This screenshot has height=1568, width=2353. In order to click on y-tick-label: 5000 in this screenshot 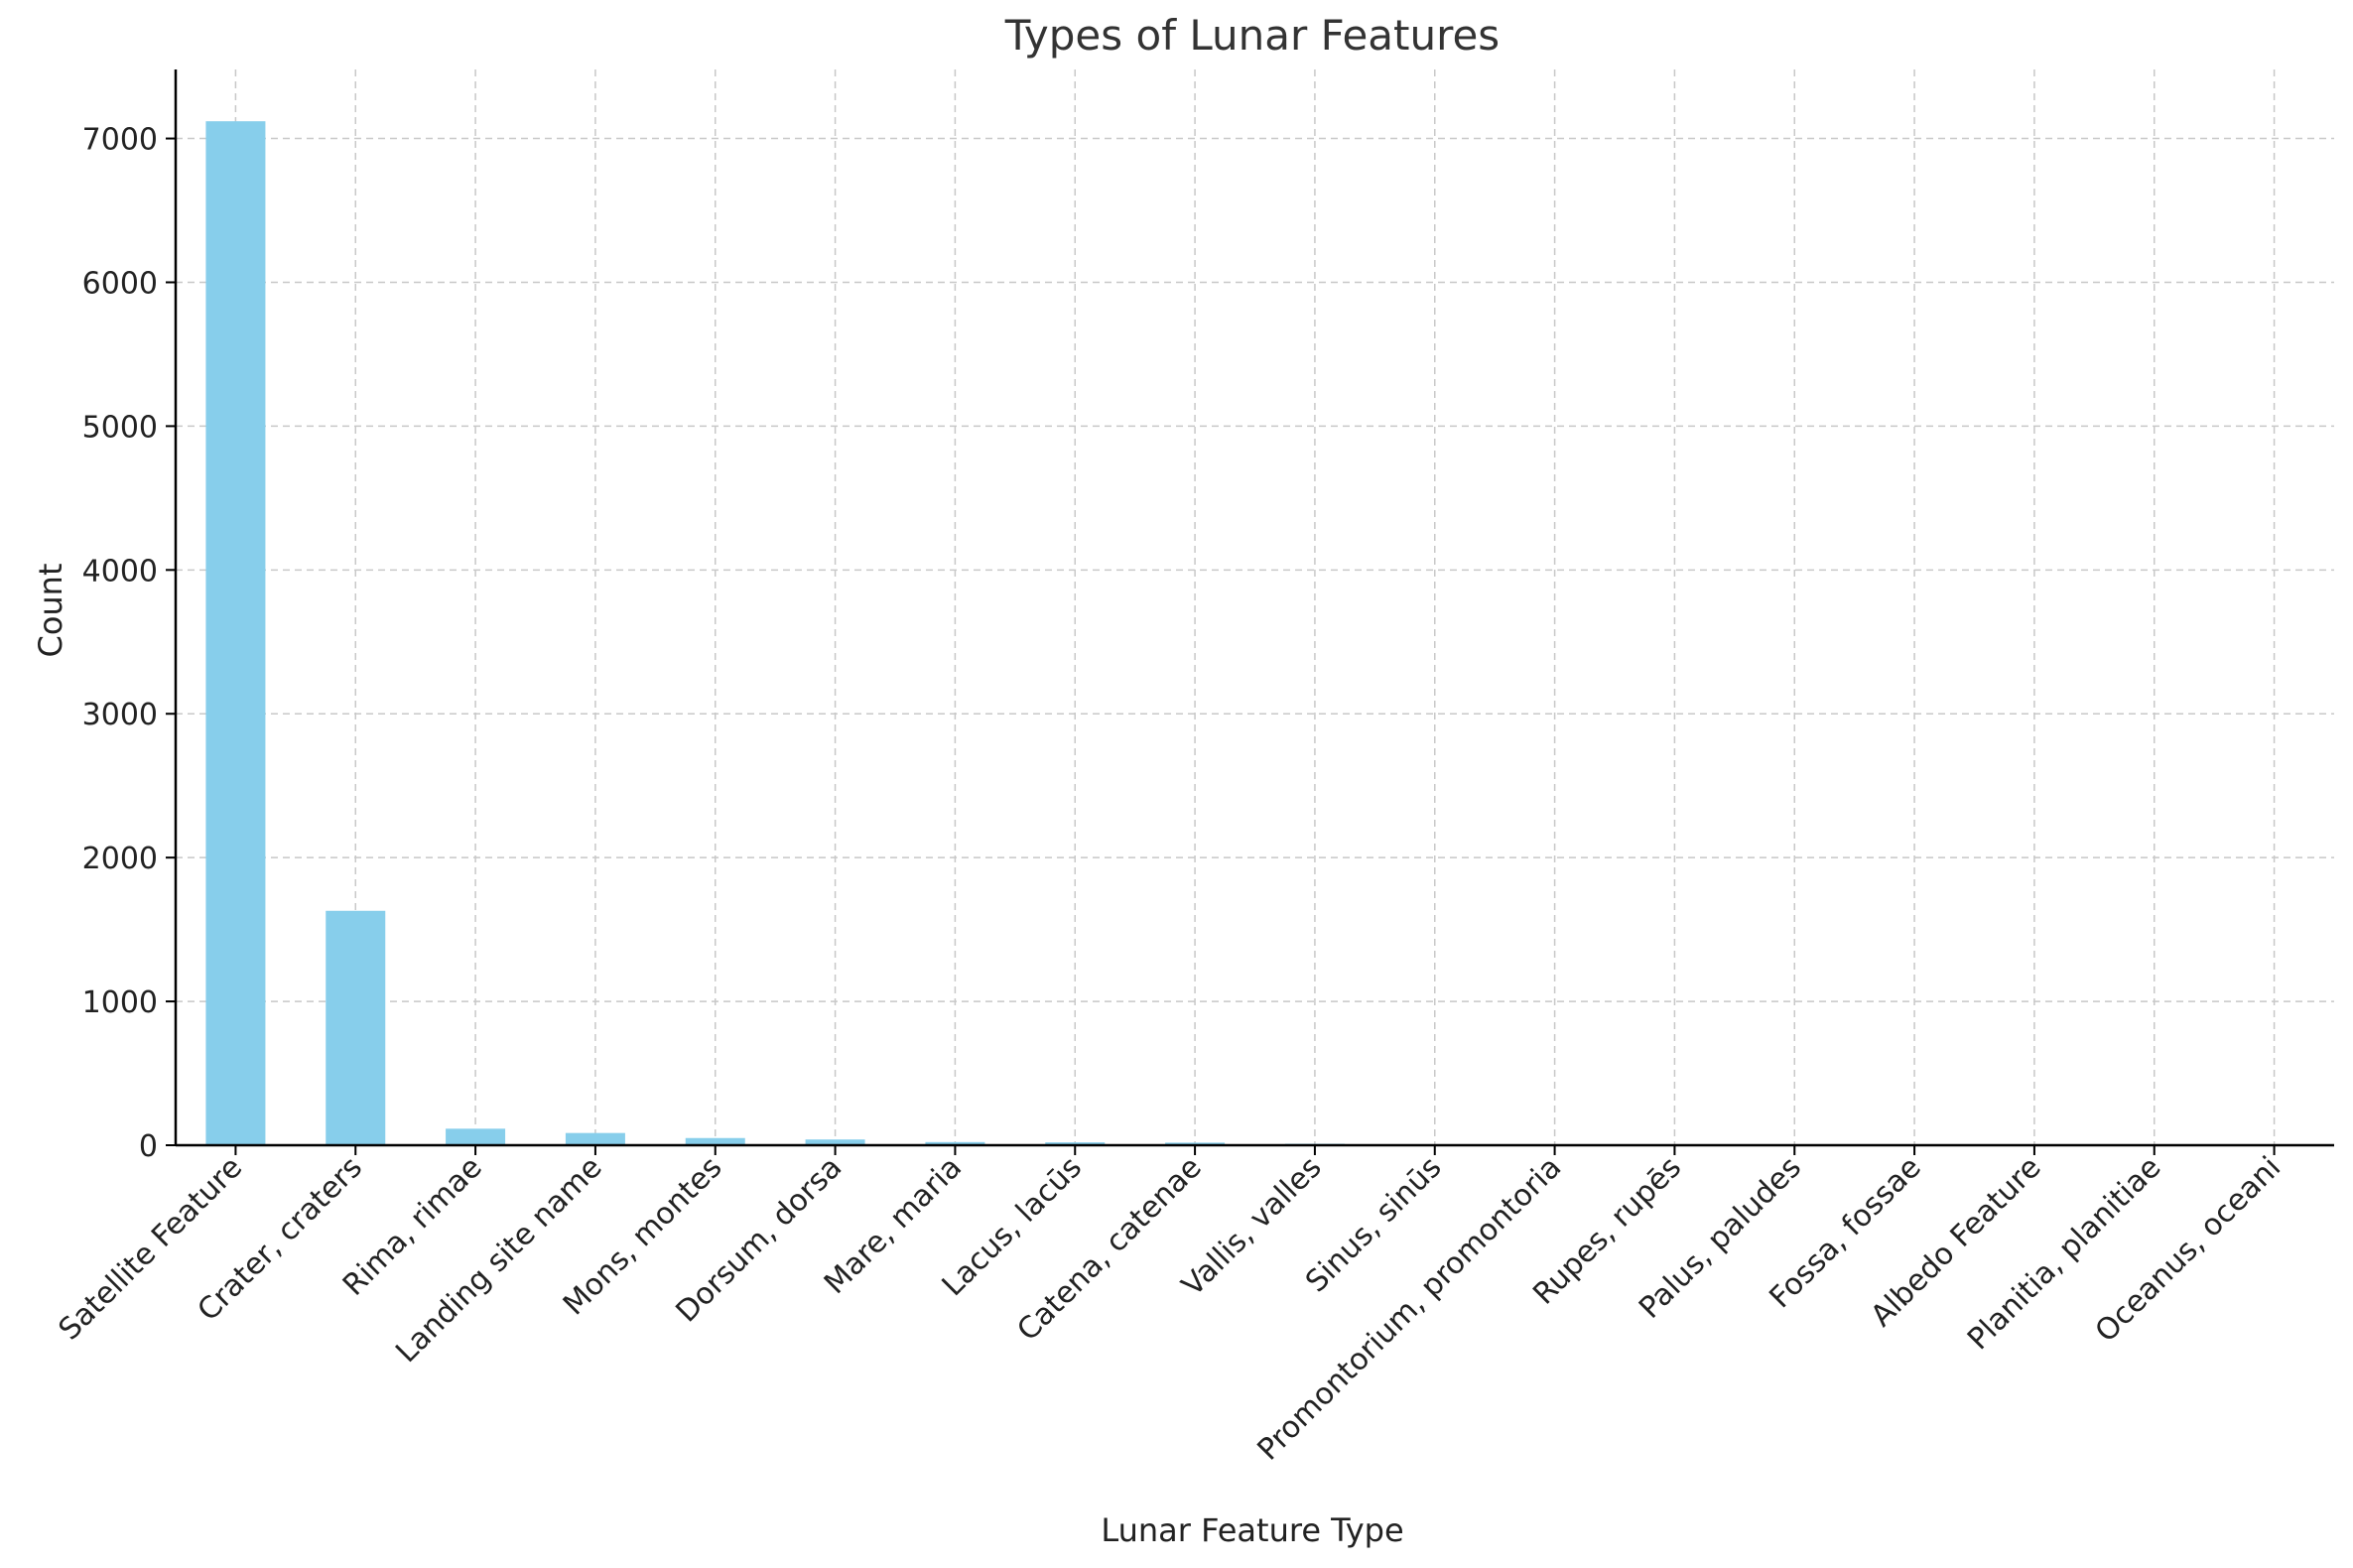, I will do `click(120, 427)`.